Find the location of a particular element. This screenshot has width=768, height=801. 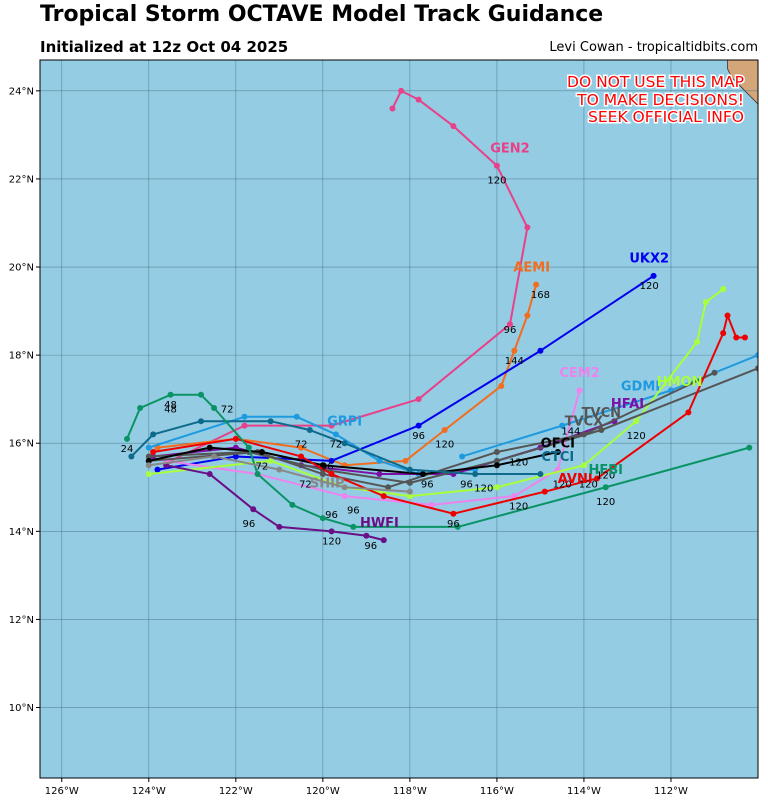

model-label-gen2: GEN2 is located at coordinates (509, 149).